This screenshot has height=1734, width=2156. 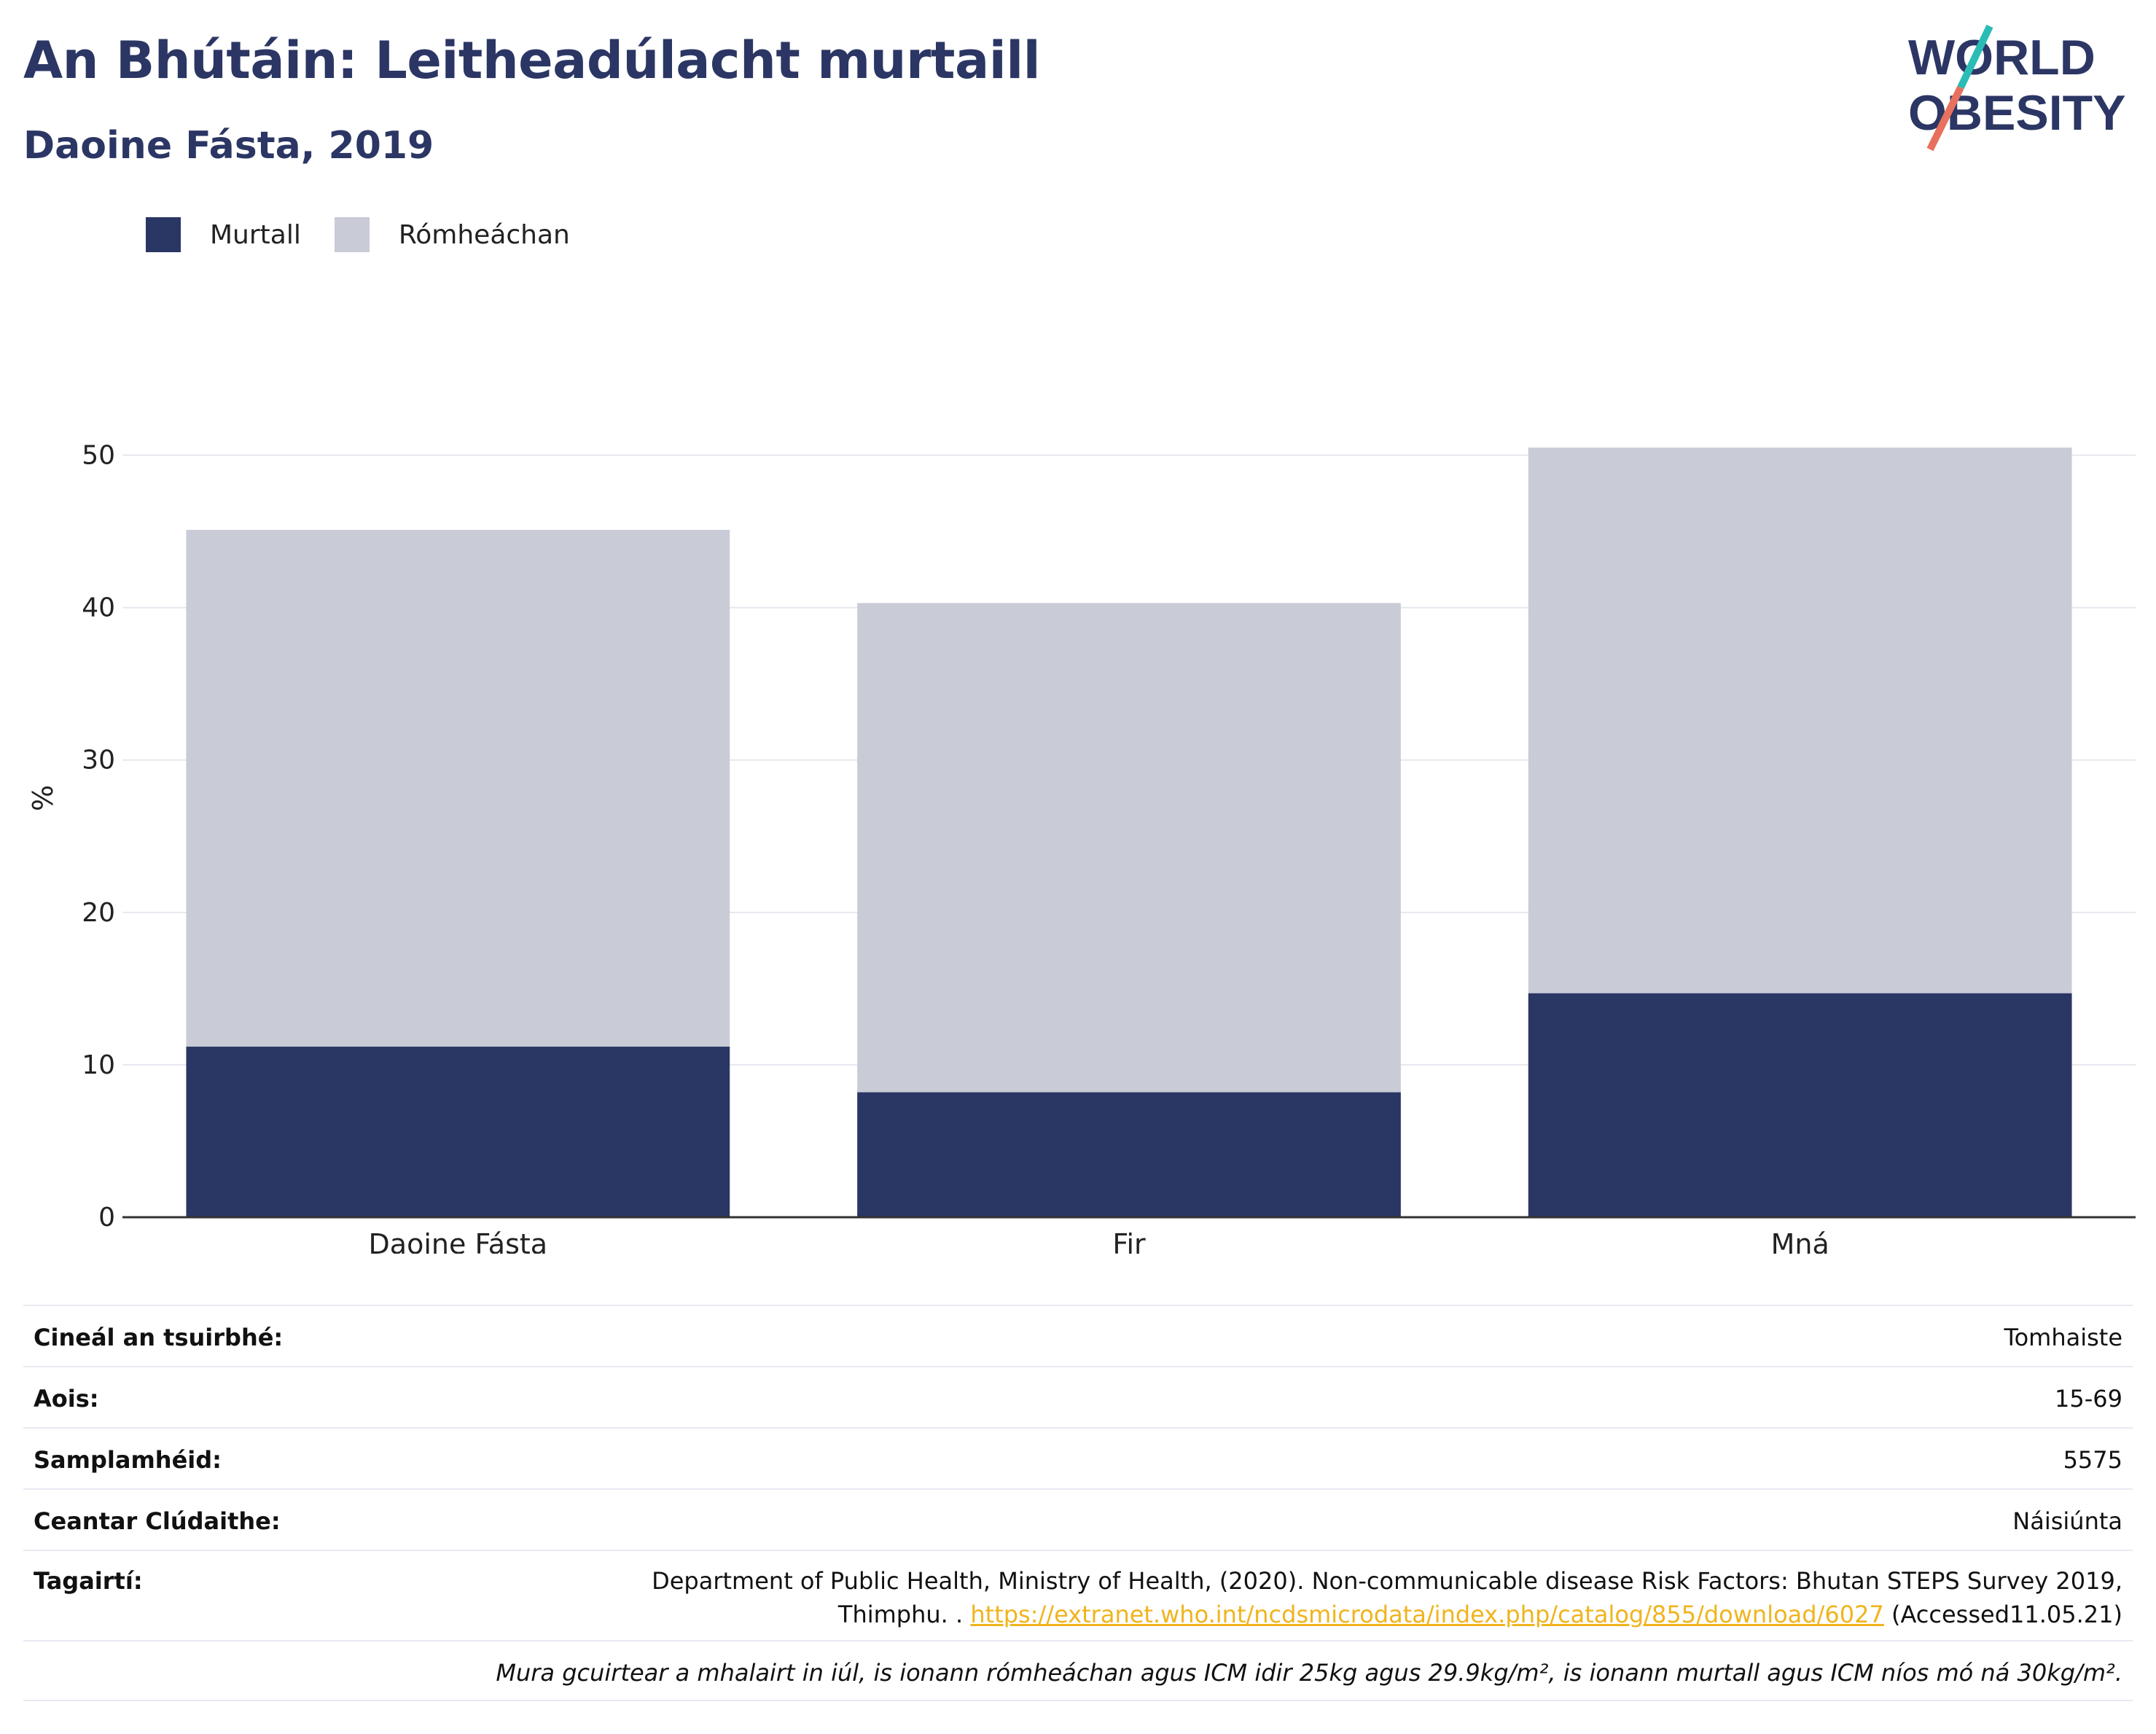 What do you see at coordinates (904, 1614) in the screenshot?
I see `reference-text-prefix: Thimphu. .` at bounding box center [904, 1614].